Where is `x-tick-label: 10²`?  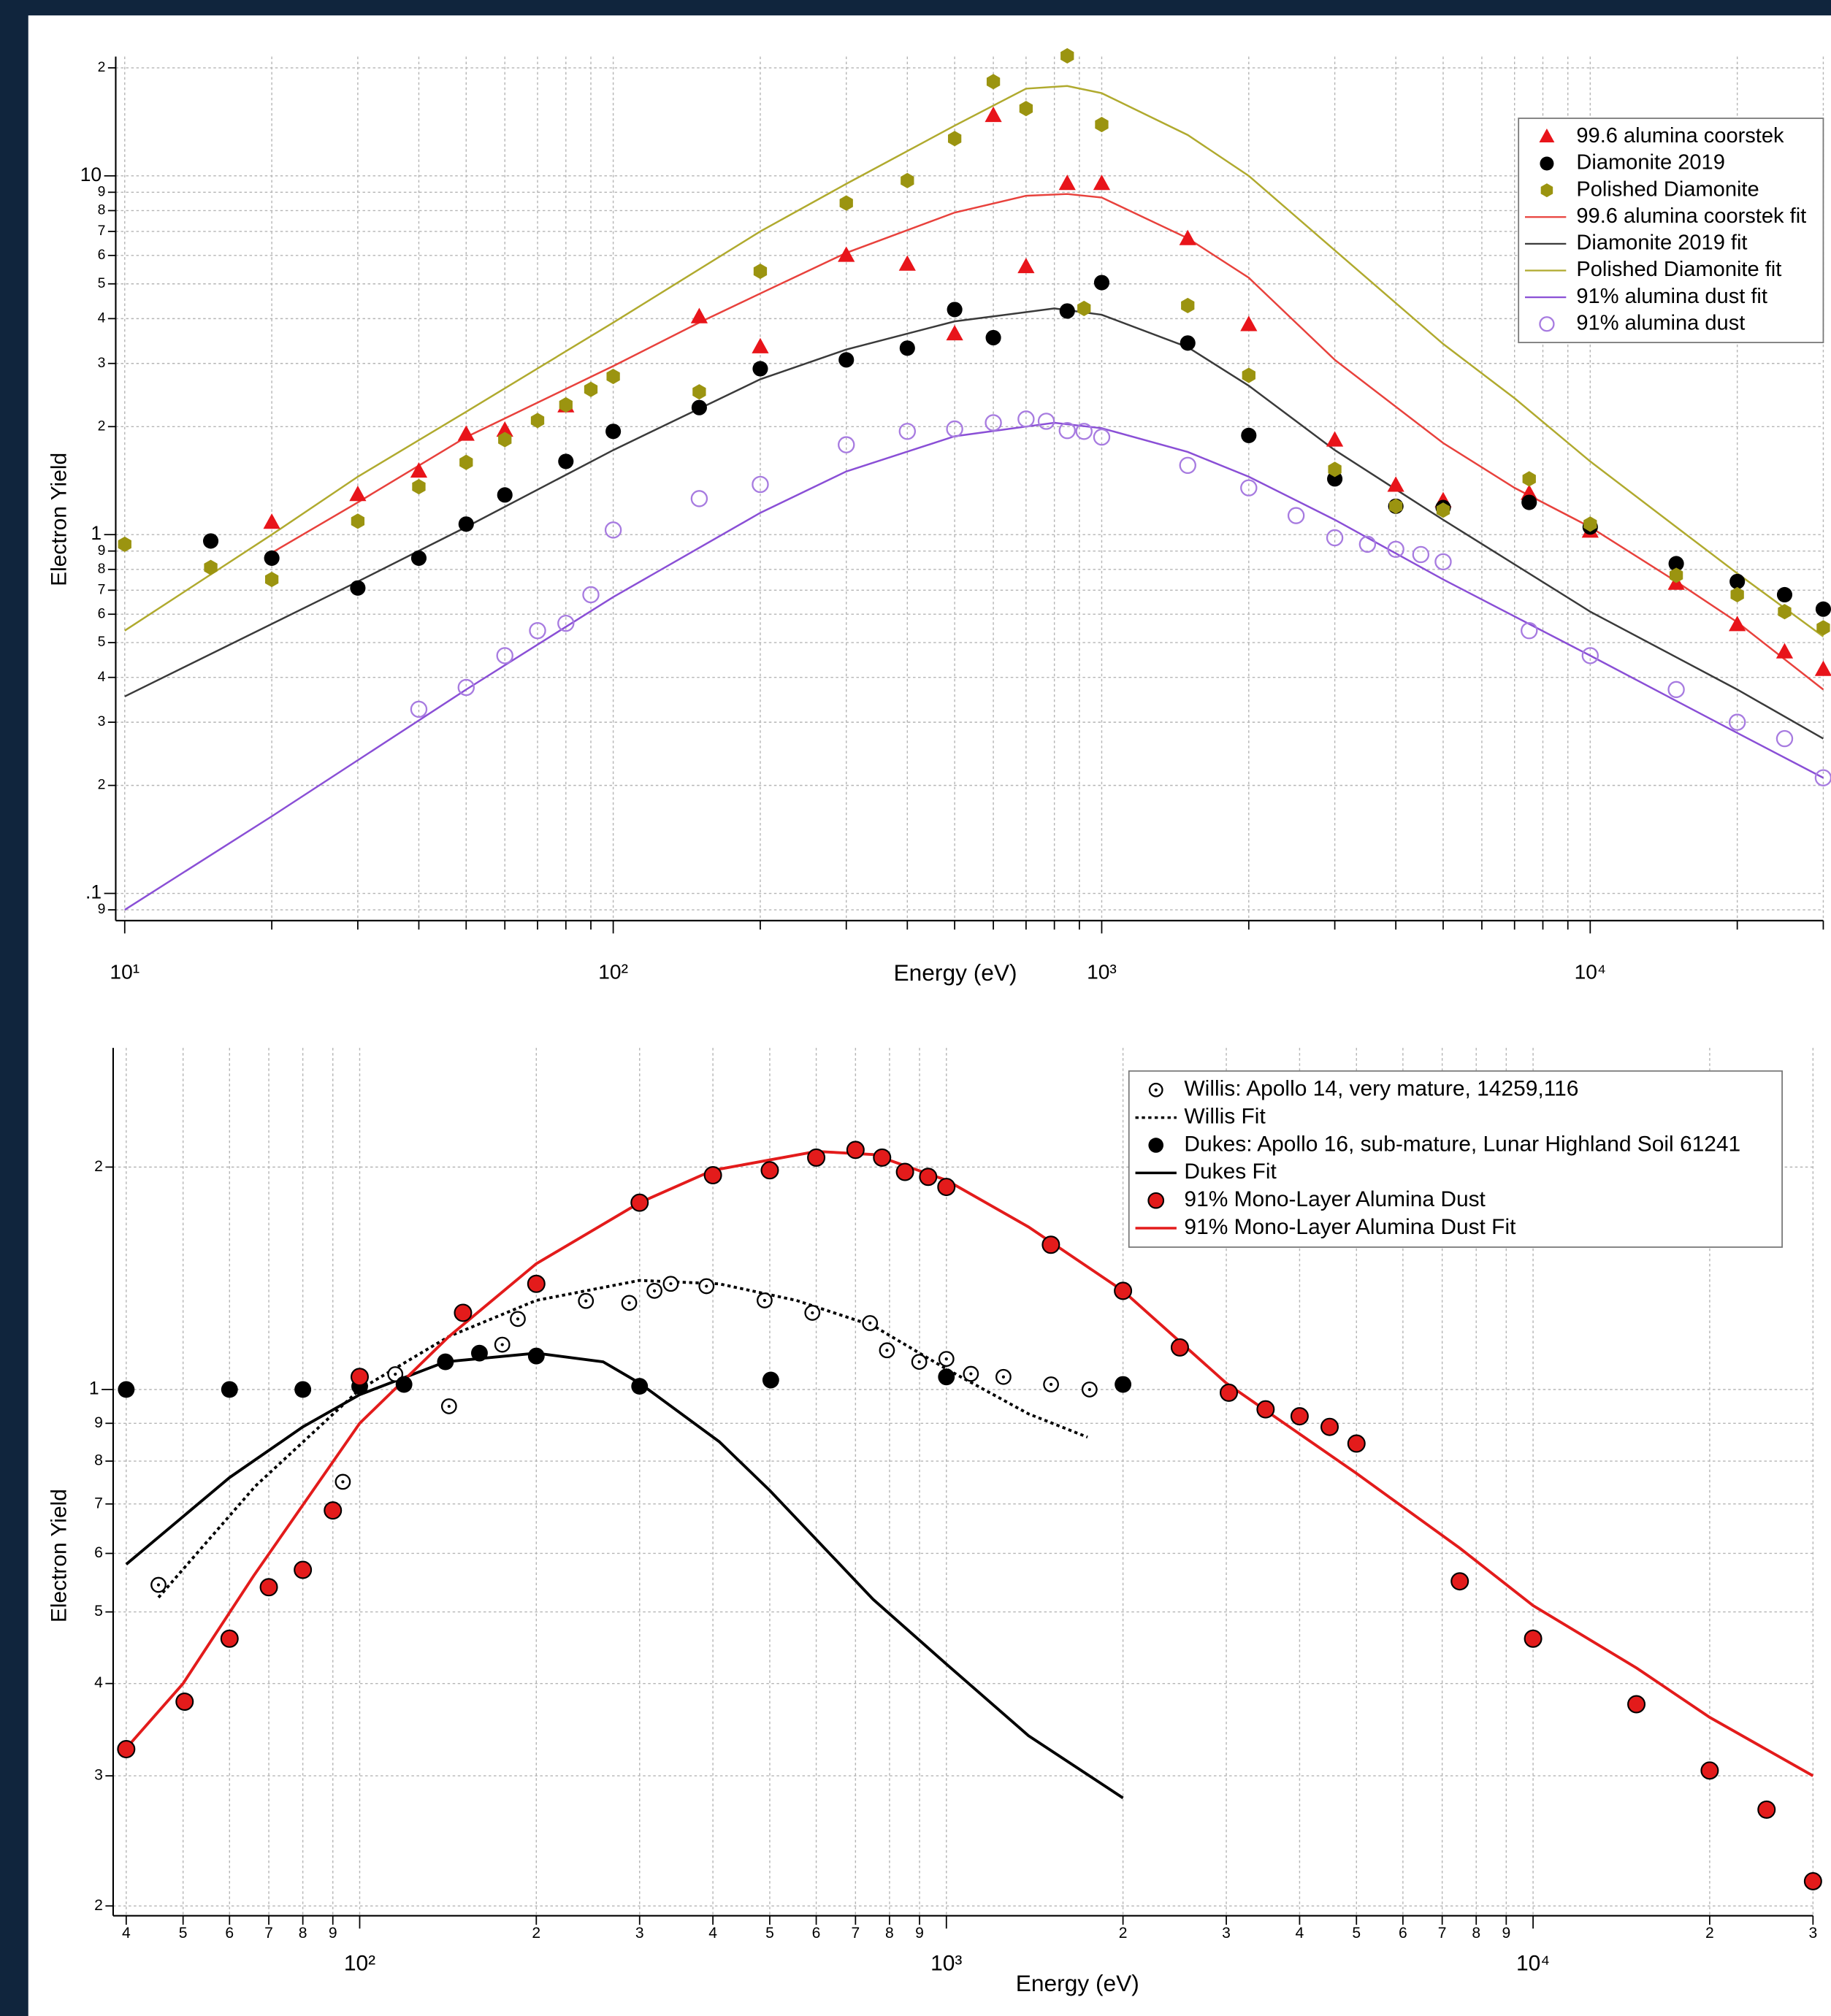 x-tick-label: 10² is located at coordinates (359, 1963).